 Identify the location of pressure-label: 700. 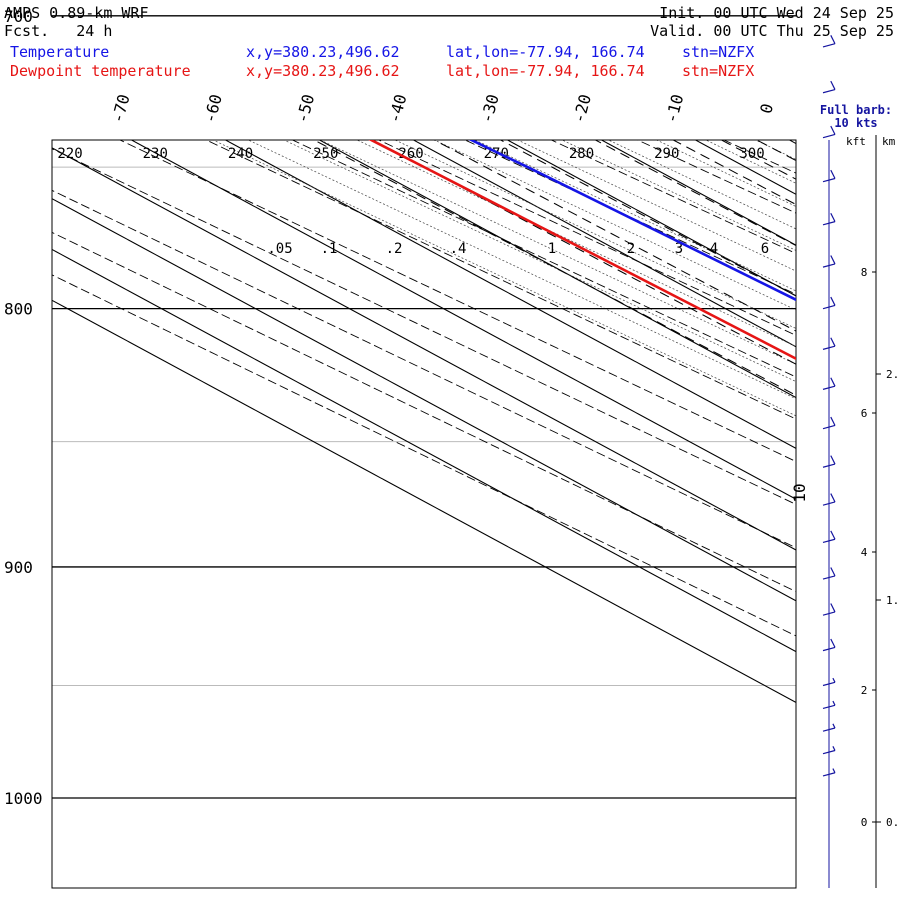
(18, 16).